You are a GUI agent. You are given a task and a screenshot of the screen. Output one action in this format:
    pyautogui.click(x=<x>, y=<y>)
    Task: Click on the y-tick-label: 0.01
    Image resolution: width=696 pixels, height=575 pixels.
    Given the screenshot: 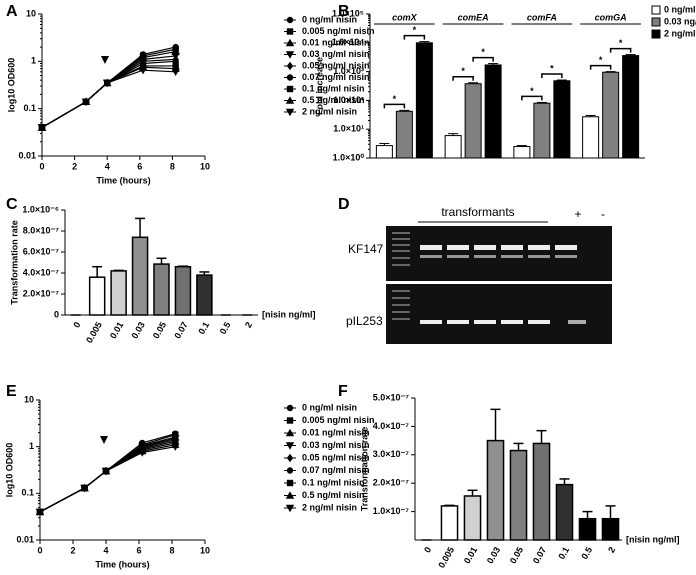 What is the action you would take?
    pyautogui.click(x=25, y=539)
    